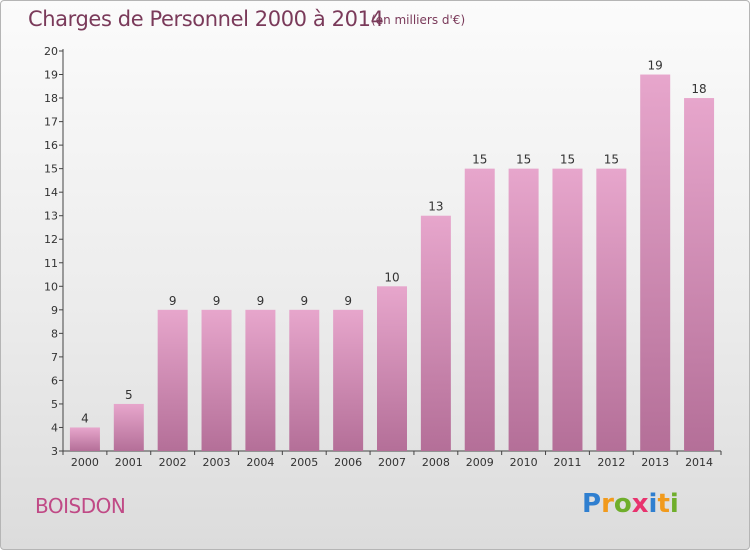  I want to click on logo-letter: o, so click(622, 504).